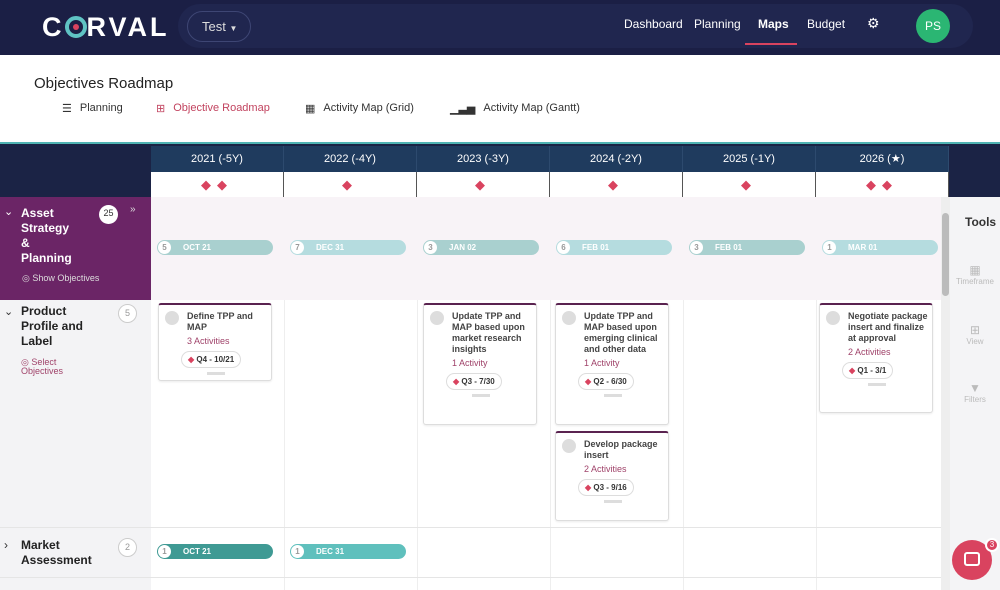  Describe the element at coordinates (606, 381) in the screenshot. I see `due-date-badge: Q2 - 6/30` at that location.